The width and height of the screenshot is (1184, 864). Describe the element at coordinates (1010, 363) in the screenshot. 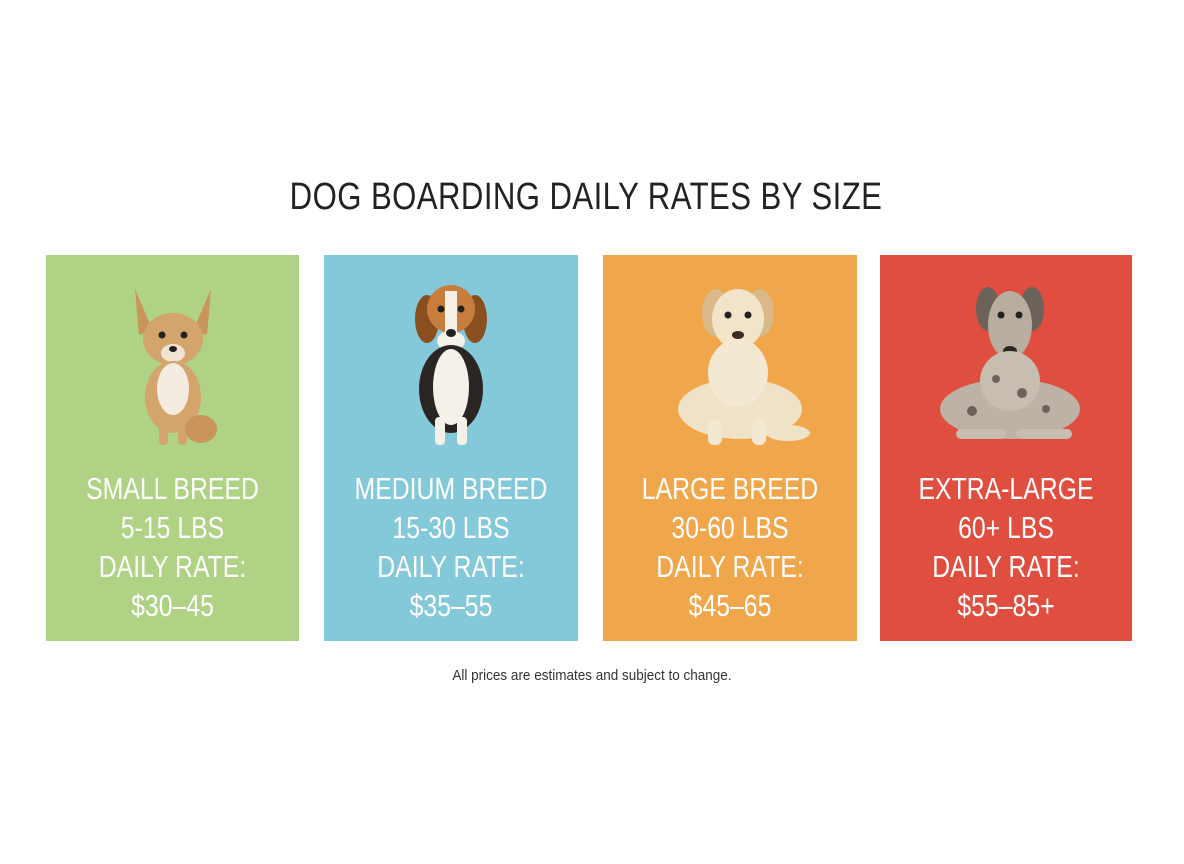

I see `great-dane-icon` at that location.